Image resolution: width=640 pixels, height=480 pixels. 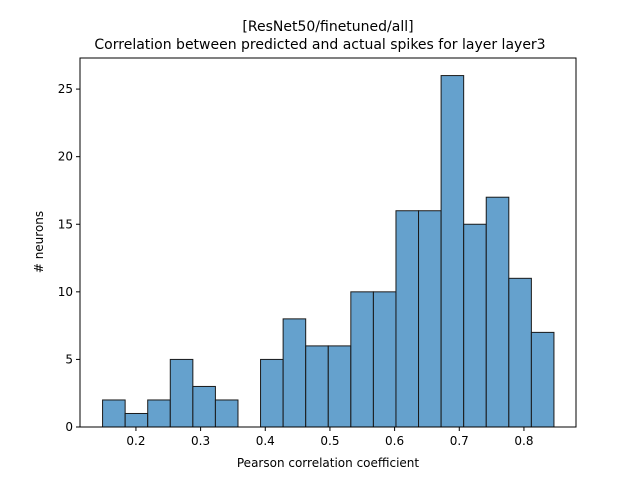 I want to click on y-tick-label: 25, so click(x=65, y=89).